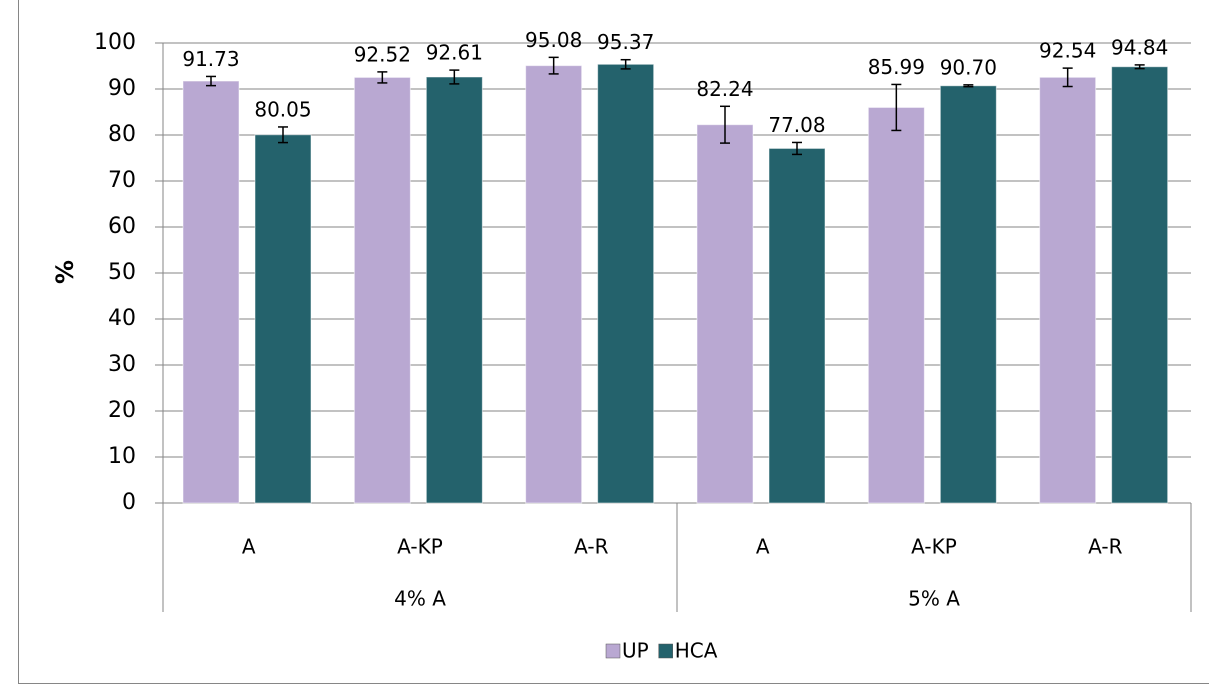  I want to click on y-tick-label: 60, so click(122, 226).